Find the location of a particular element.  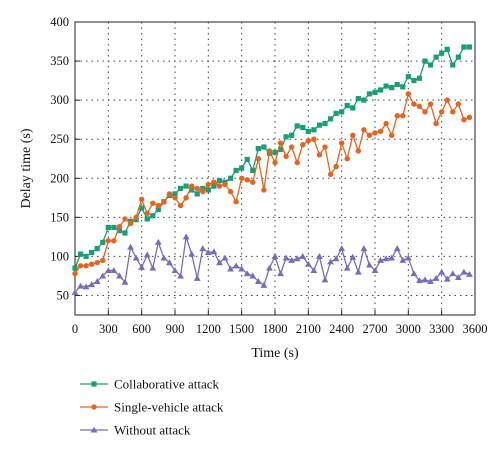

x-tick-label: 3600 is located at coordinates (475, 329).